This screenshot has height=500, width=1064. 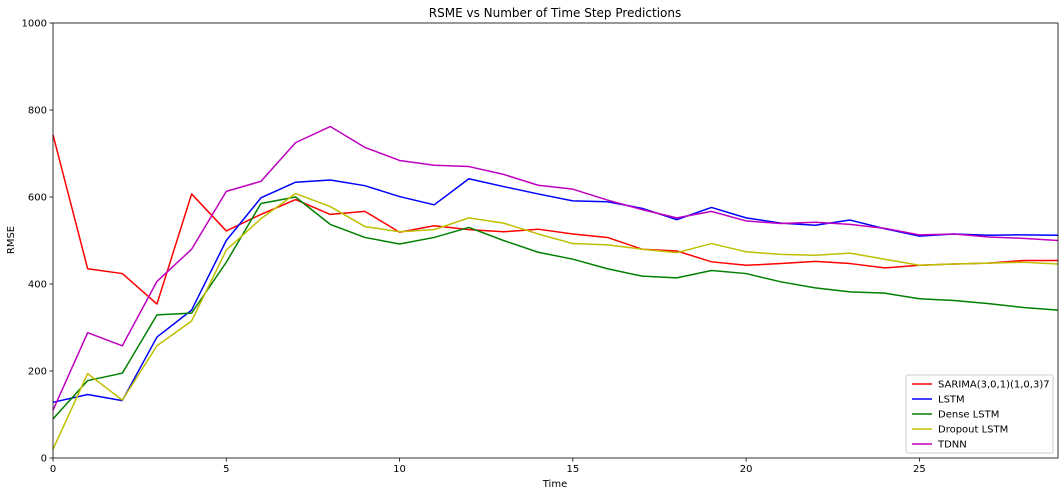 What do you see at coordinates (399, 469) in the screenshot?
I see `x-tick-label: 10` at bounding box center [399, 469].